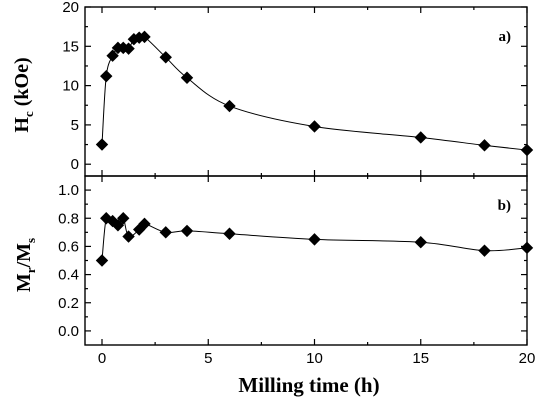 Image resolution: width=536 pixels, height=399 pixels. I want to click on panel-a-ytick-label: 5, so click(75, 125).